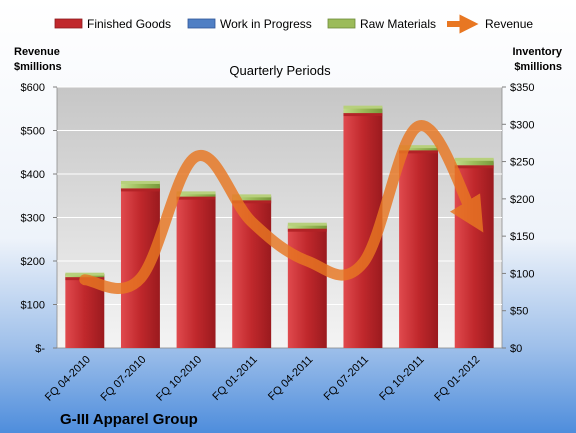 Image resolution: width=576 pixels, height=433 pixels. Describe the element at coordinates (538, 67) in the screenshot. I see `right-axis-title-line2: $millions` at that location.